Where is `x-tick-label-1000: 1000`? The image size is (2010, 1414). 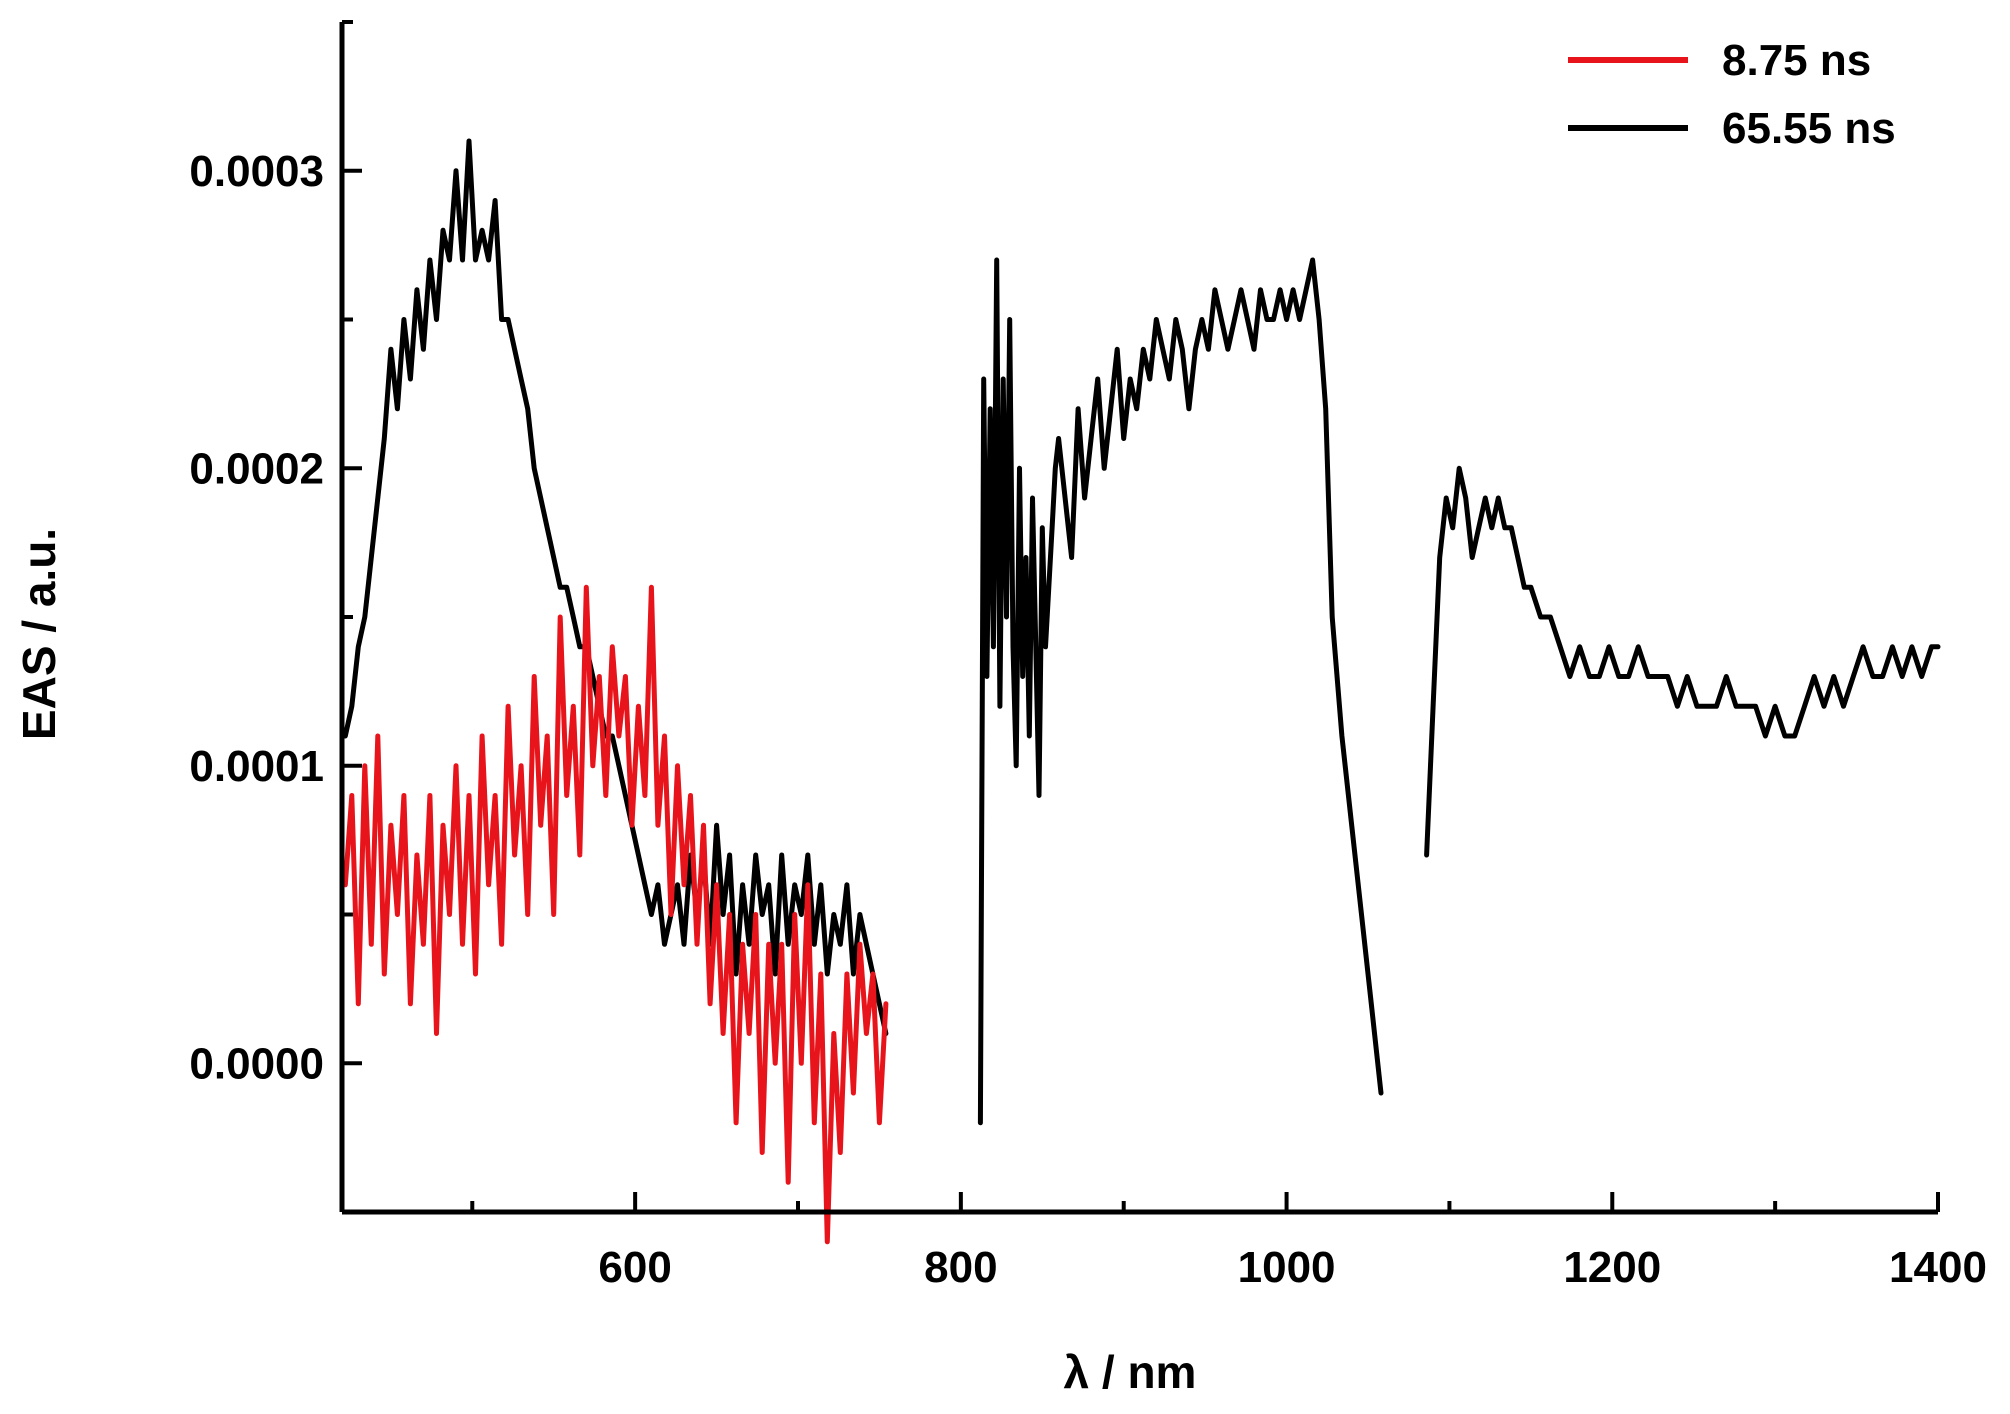
x-tick-label-1000: 1000 is located at coordinates (1287, 1267).